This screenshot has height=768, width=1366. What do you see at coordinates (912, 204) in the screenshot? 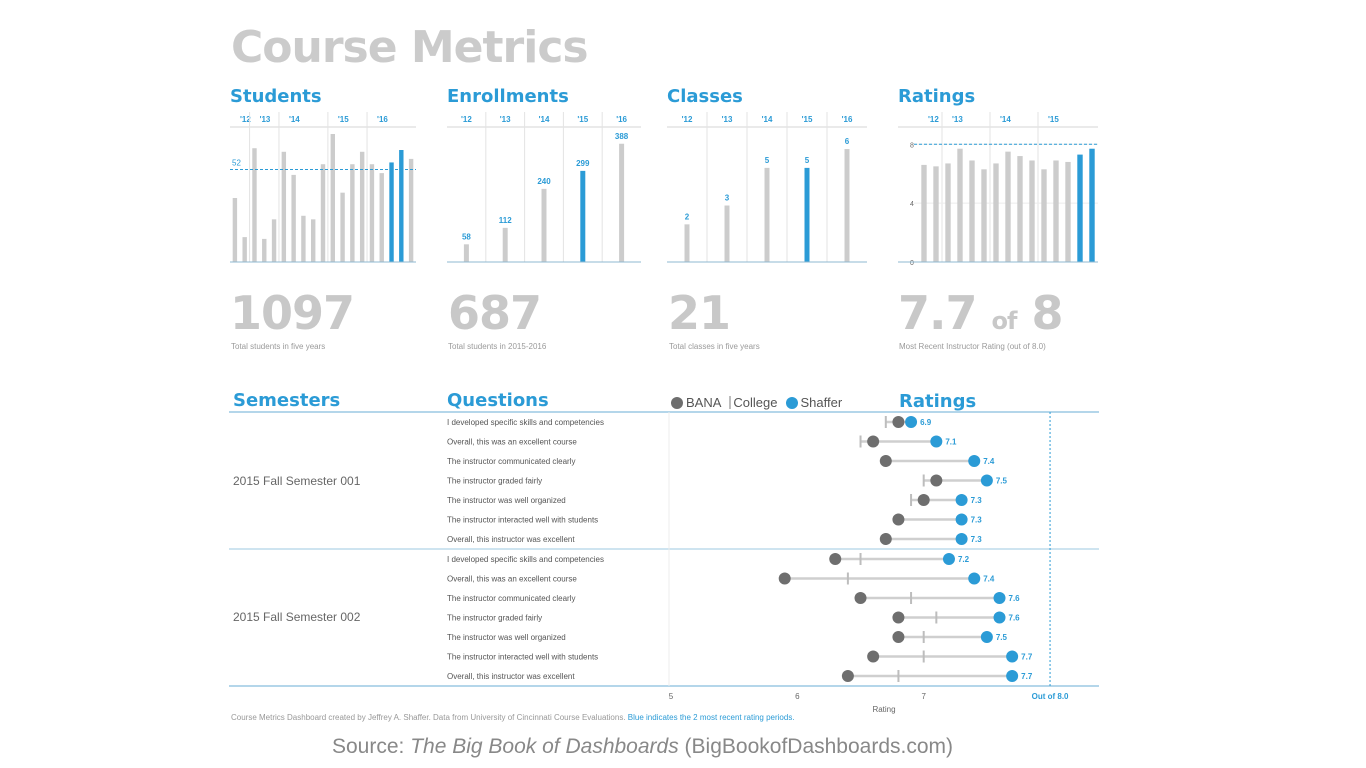
I see `ratings-ytick-label: 4` at bounding box center [912, 204].